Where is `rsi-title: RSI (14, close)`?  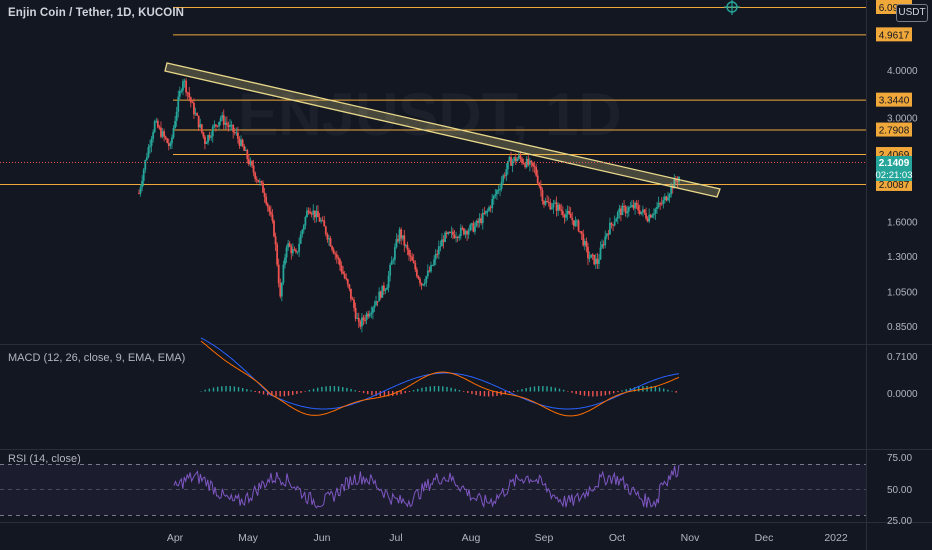
rsi-title: RSI (14, close) is located at coordinates (44, 459).